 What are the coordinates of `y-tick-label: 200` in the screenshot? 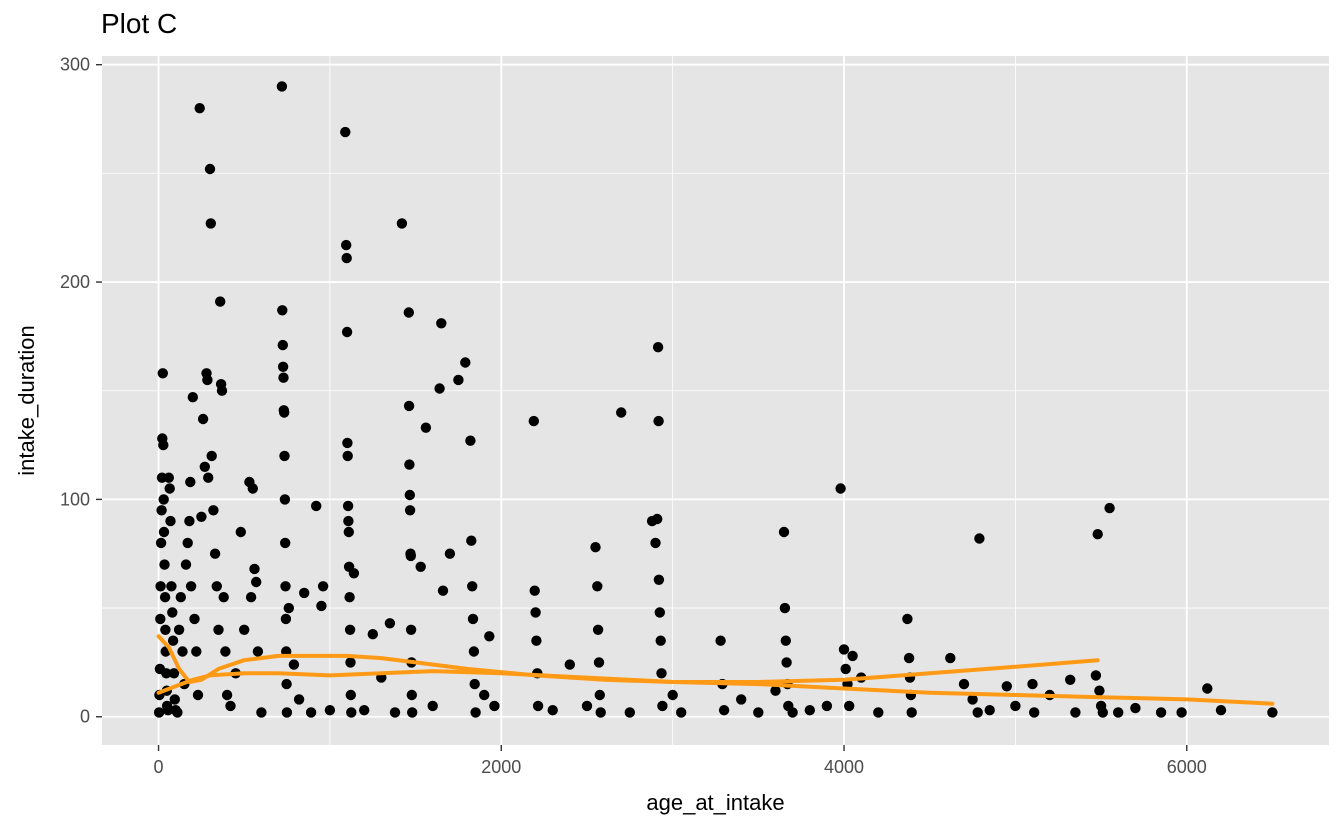 It's located at (75, 282).